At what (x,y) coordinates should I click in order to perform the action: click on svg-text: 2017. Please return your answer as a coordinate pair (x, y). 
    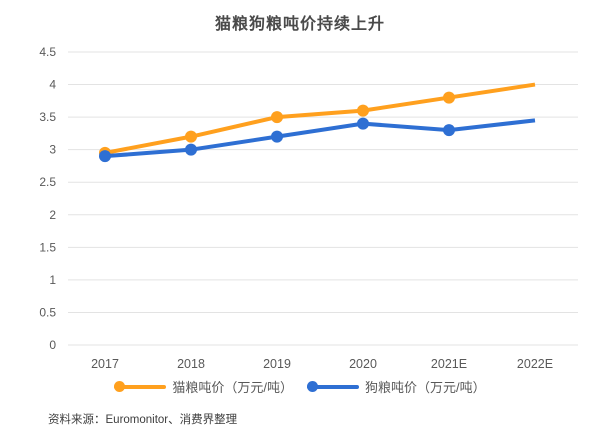
    Looking at the image, I should click on (105, 364).